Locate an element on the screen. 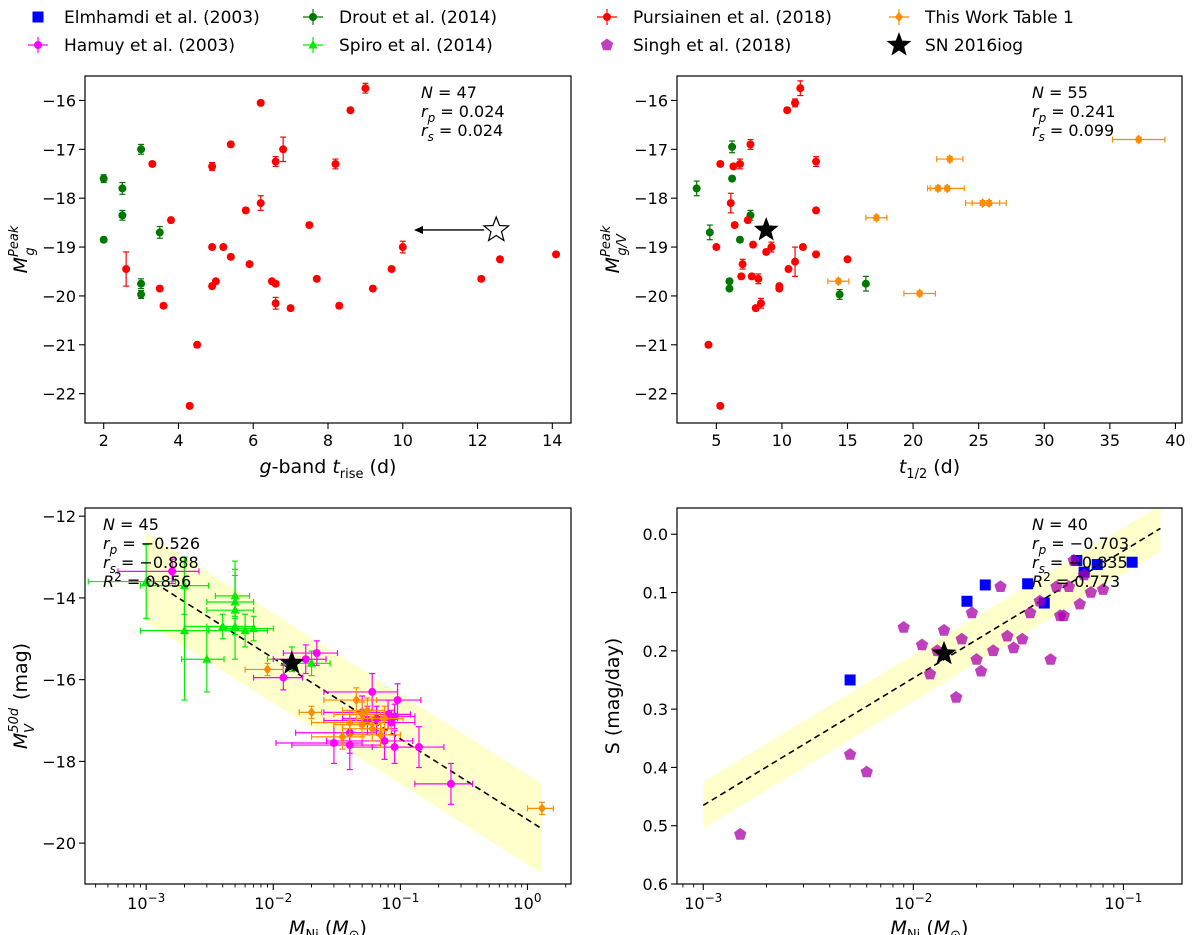 This screenshot has height=935, width=1200. legend-item-hamuy: Hamuy et al. (2003) is located at coordinates (131, 46).